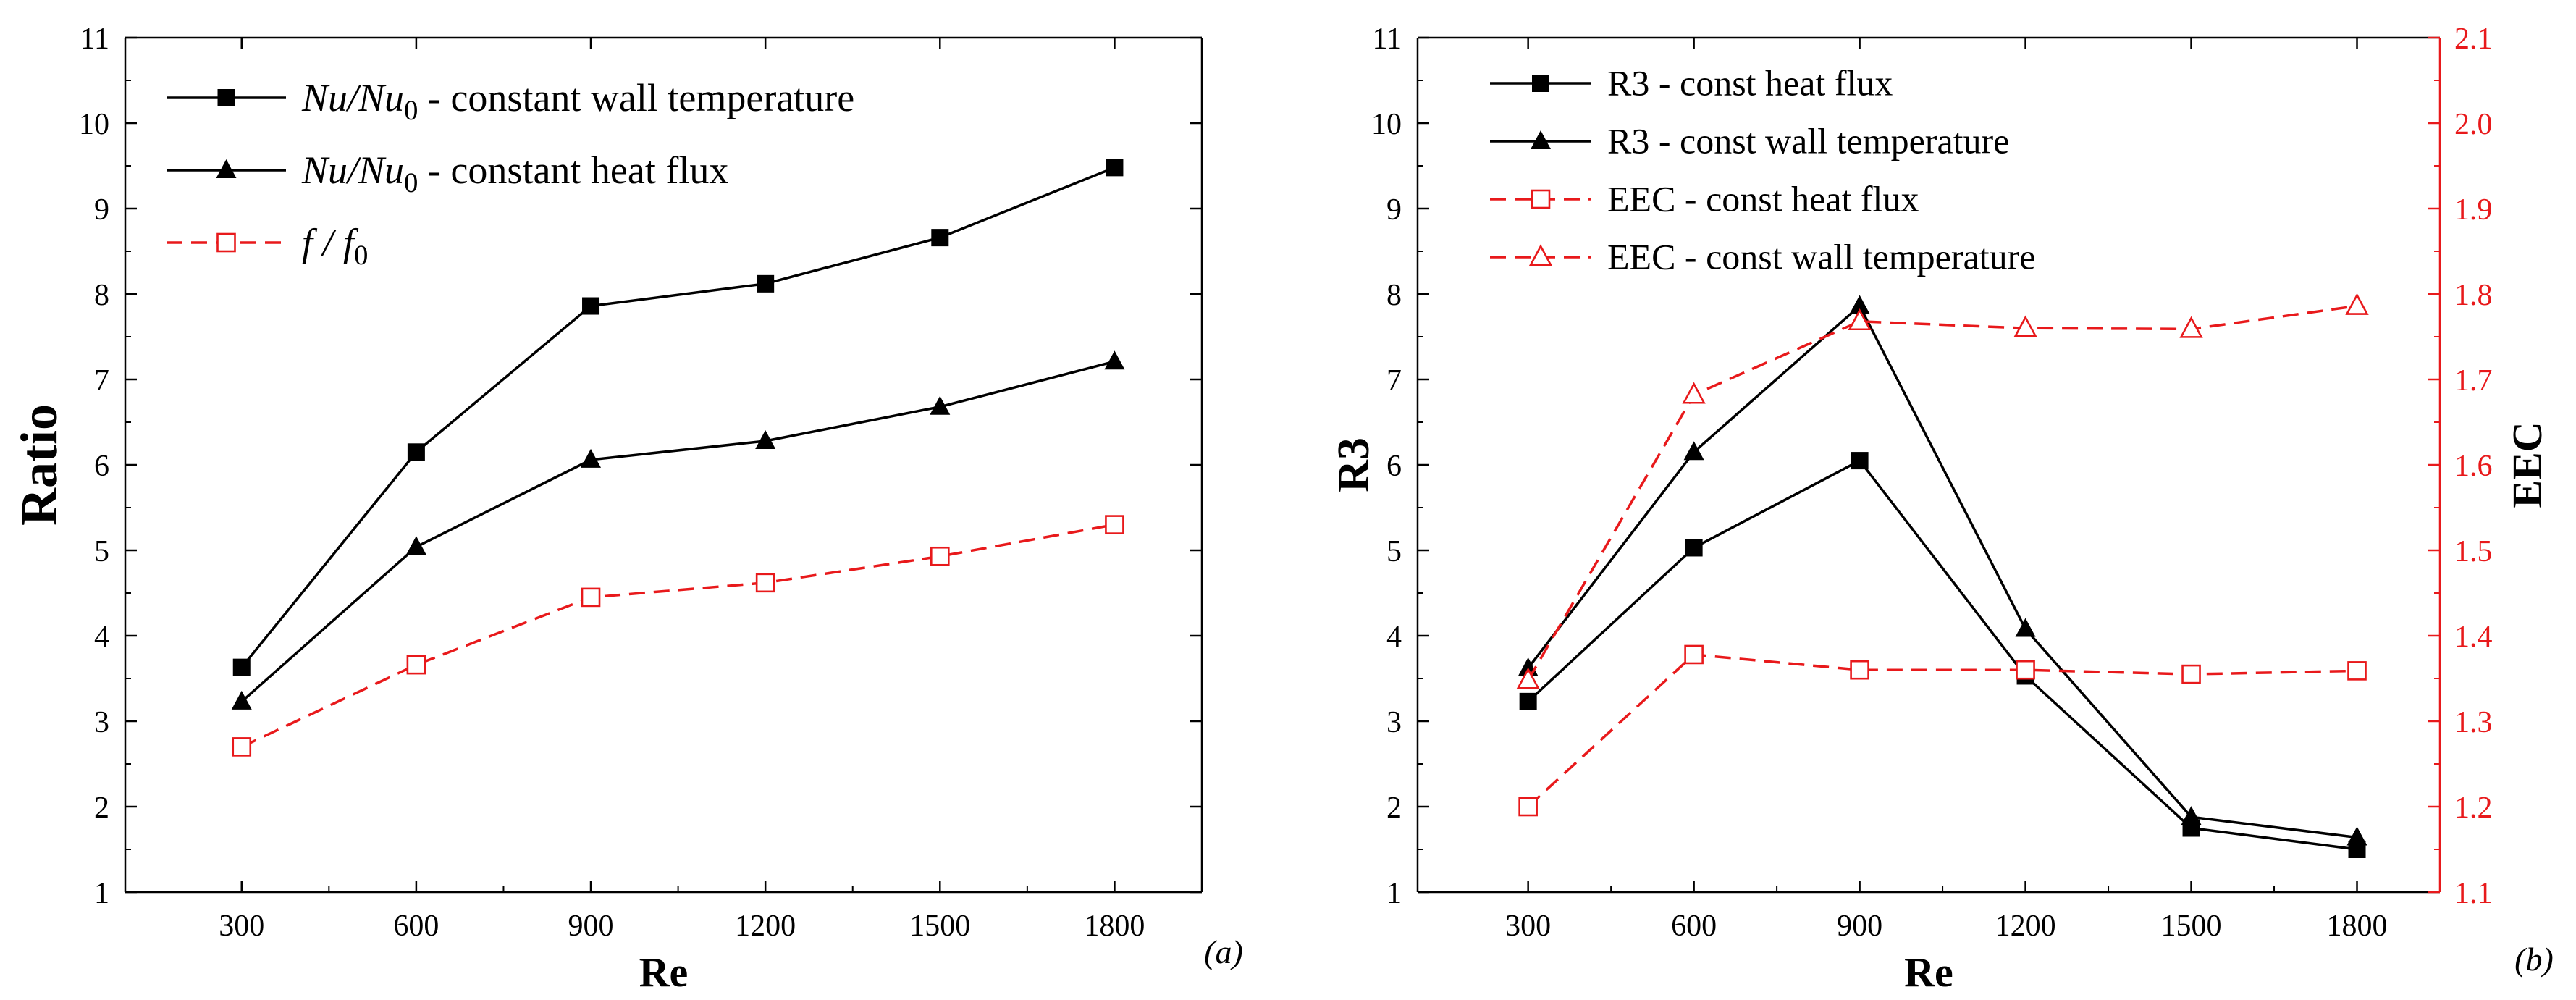 This screenshot has width=2576, height=1000. Describe the element at coordinates (1223, 951) in the screenshot. I see `panel-label: (a)` at that location.